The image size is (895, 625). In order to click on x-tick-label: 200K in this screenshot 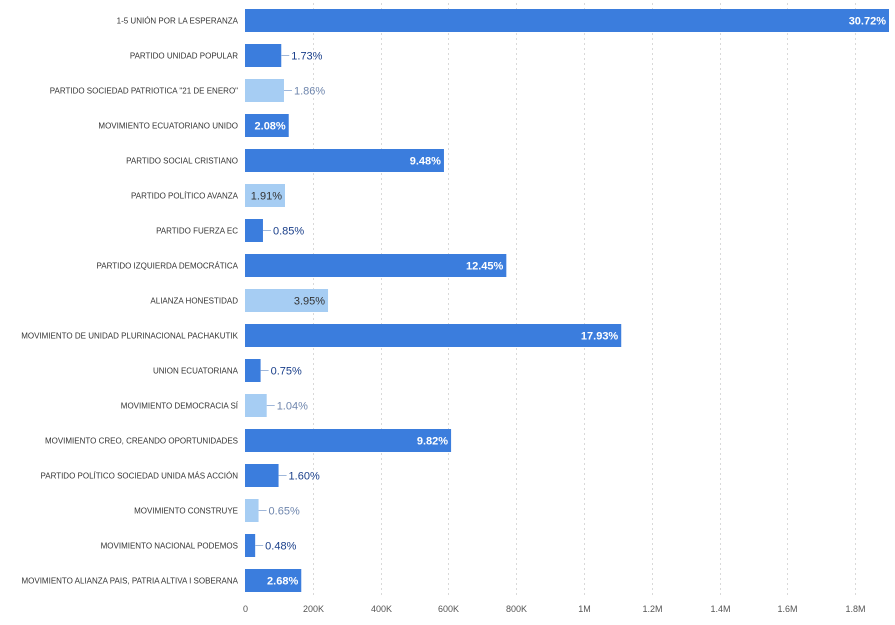, I will do `click(313, 609)`.